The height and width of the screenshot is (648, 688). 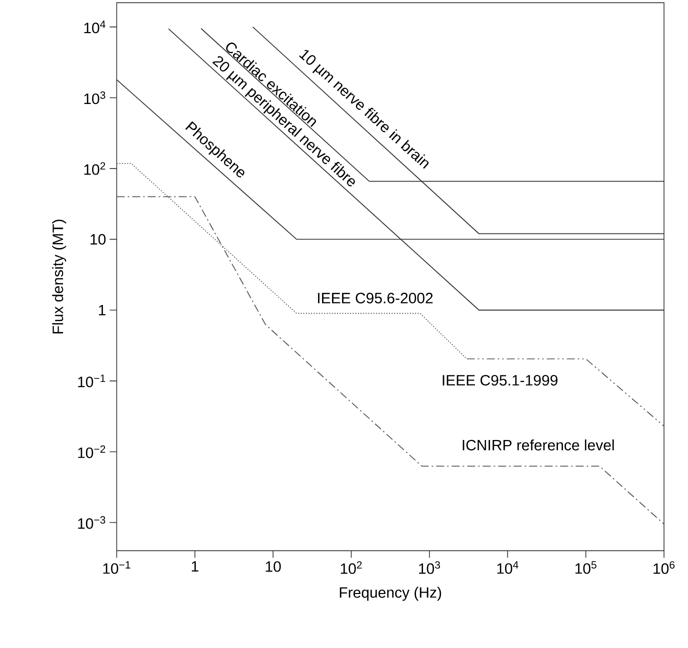 I want to click on y-tick-label: 10$^{2}$, so click(x=95, y=168).